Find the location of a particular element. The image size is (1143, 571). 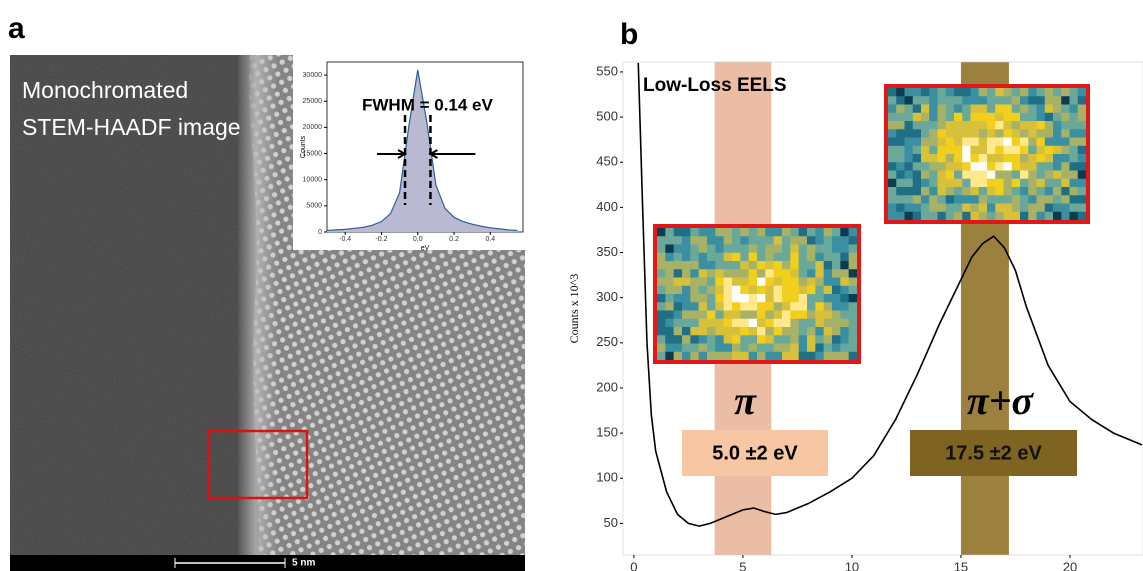

arrow is located at coordinates (392, 154).